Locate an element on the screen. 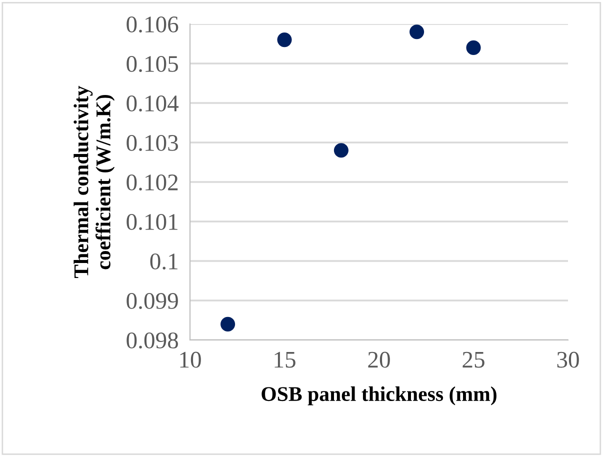  x-tick-label: 30 is located at coordinates (568, 360).